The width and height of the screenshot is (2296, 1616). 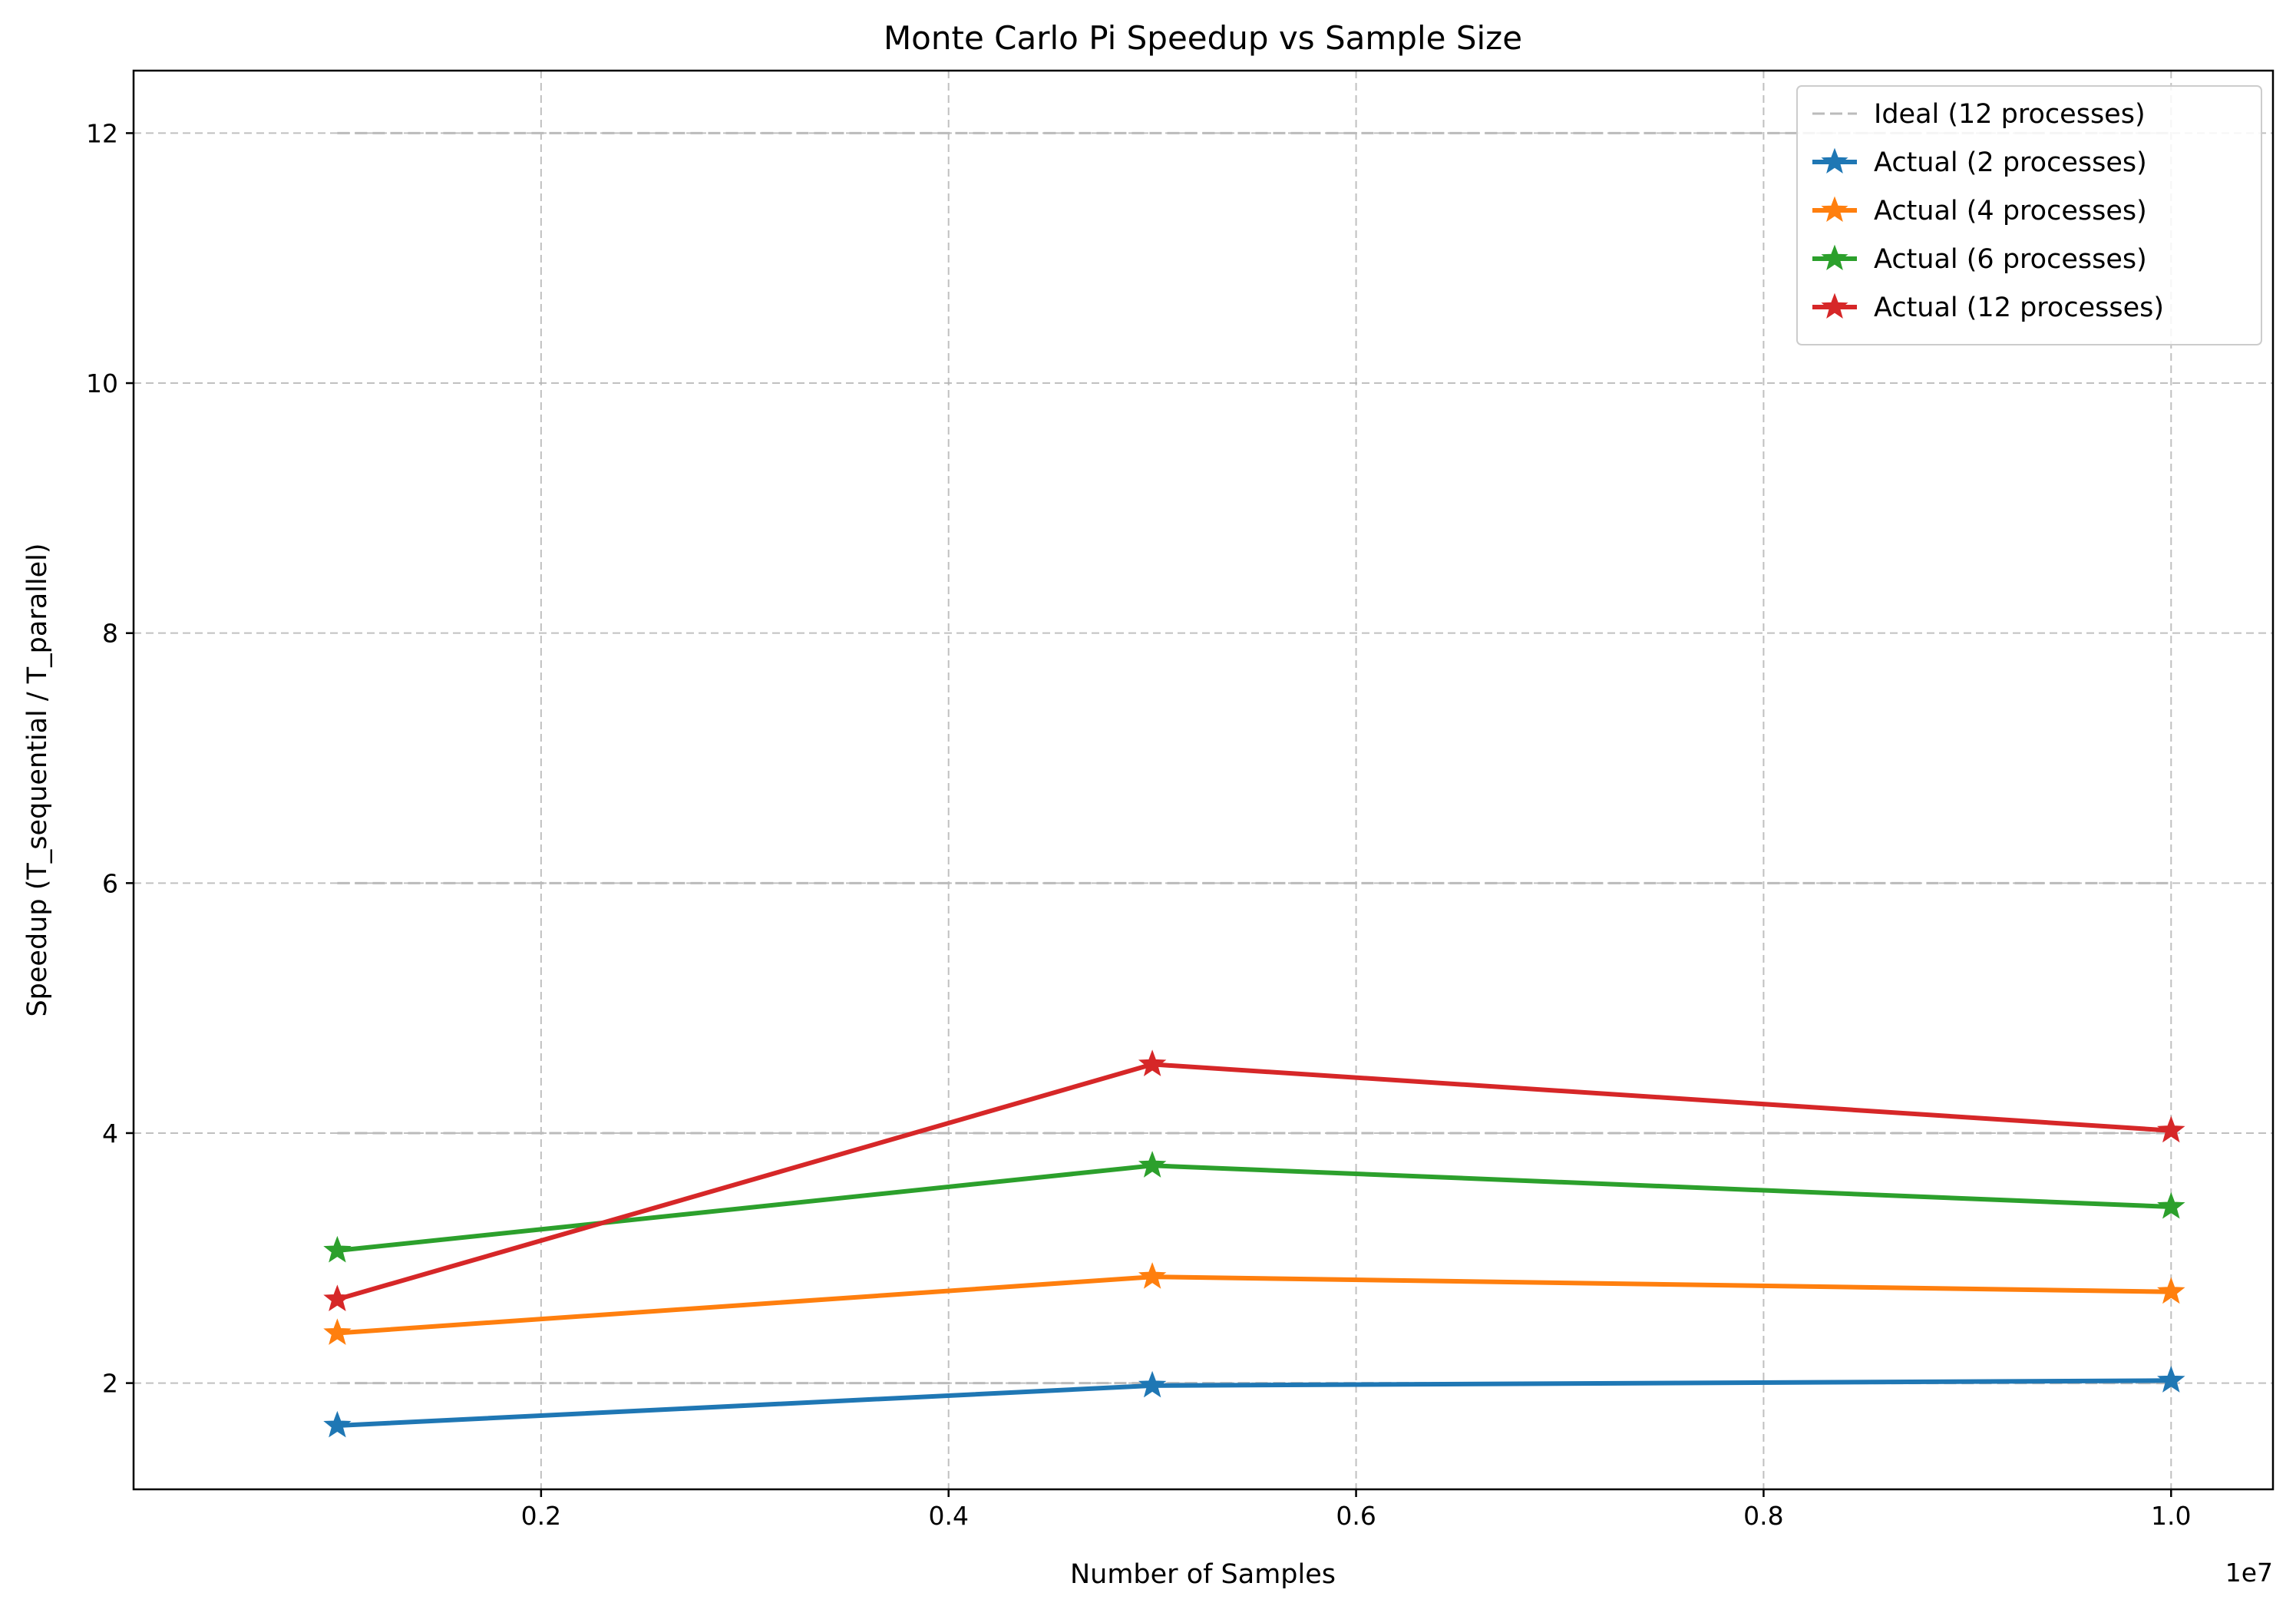 I want to click on x-axis-ticks: 0.2 0.4 0.6 0.8 1.0, so click(x=1356, y=1510).